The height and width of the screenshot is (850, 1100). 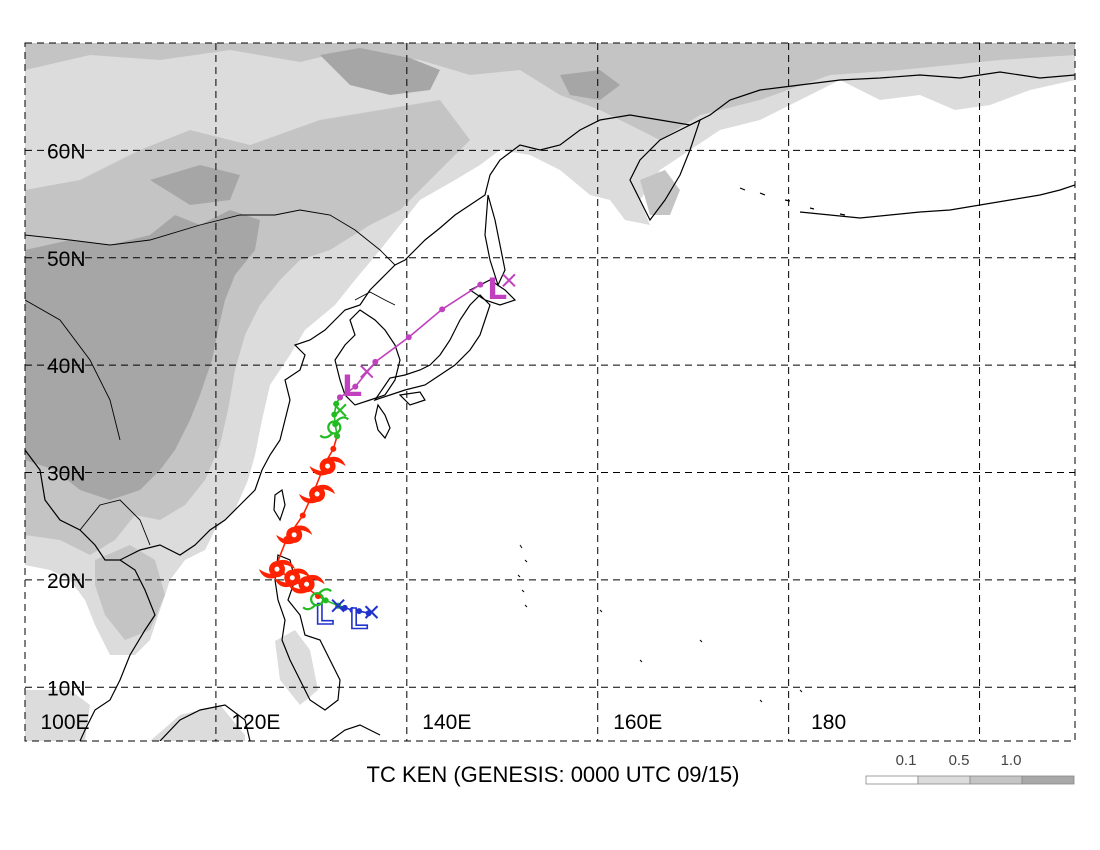 What do you see at coordinates (66, 474) in the screenshot?
I see `lat-label: 30N` at bounding box center [66, 474].